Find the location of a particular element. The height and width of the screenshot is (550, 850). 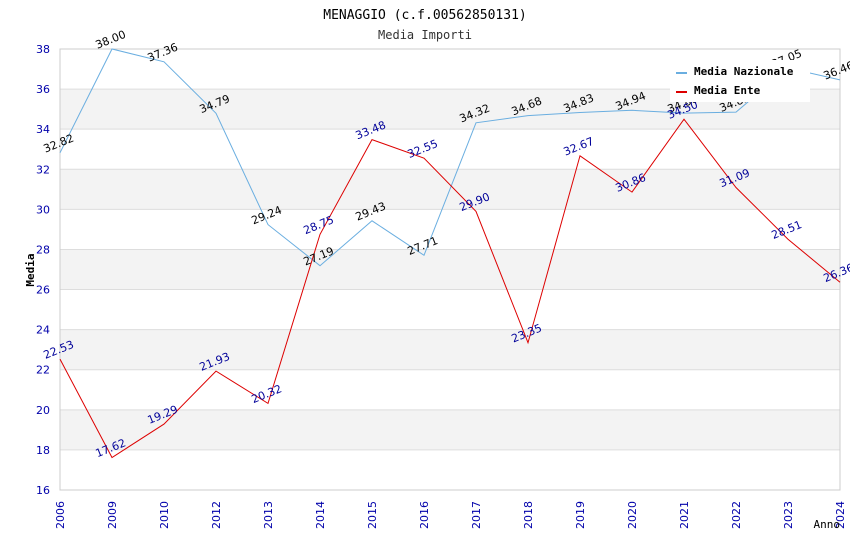

x-tick-label: 2017 is located at coordinates (476, 515).